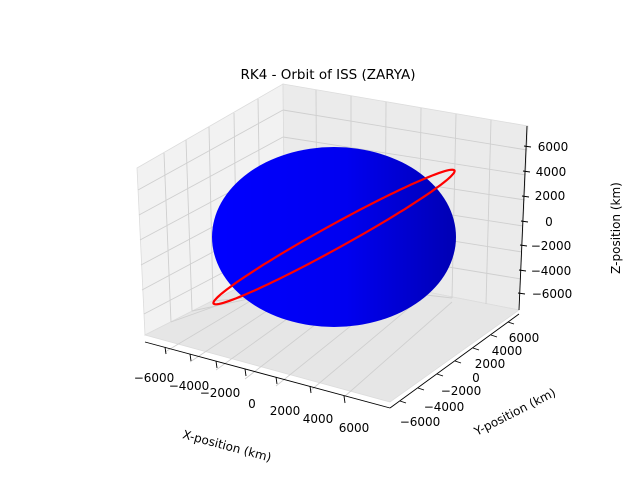 The image size is (640, 480). Describe the element at coordinates (444, 407) in the screenshot. I see `y-tick-label: −4000` at that location.